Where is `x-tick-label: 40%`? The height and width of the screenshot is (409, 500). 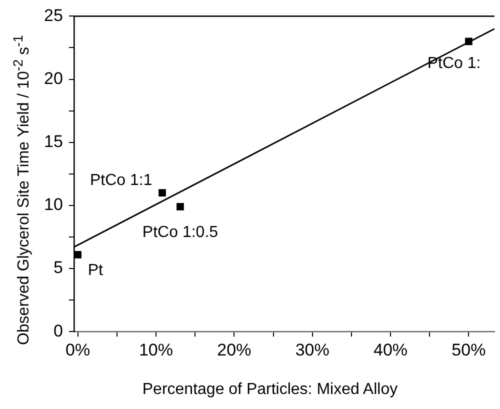 x-tick-label: 40% is located at coordinates (391, 350).